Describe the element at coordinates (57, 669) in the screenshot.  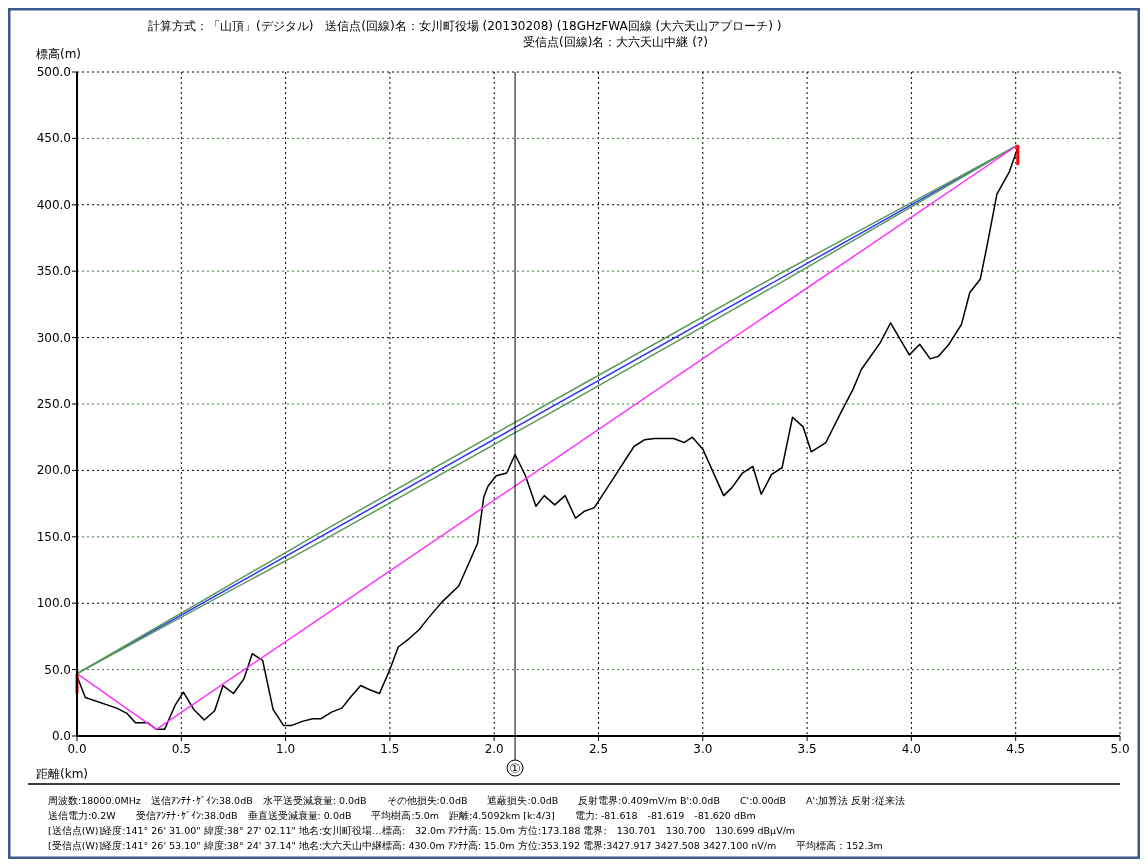
I see `y-tick-label: 50.0` at that location.